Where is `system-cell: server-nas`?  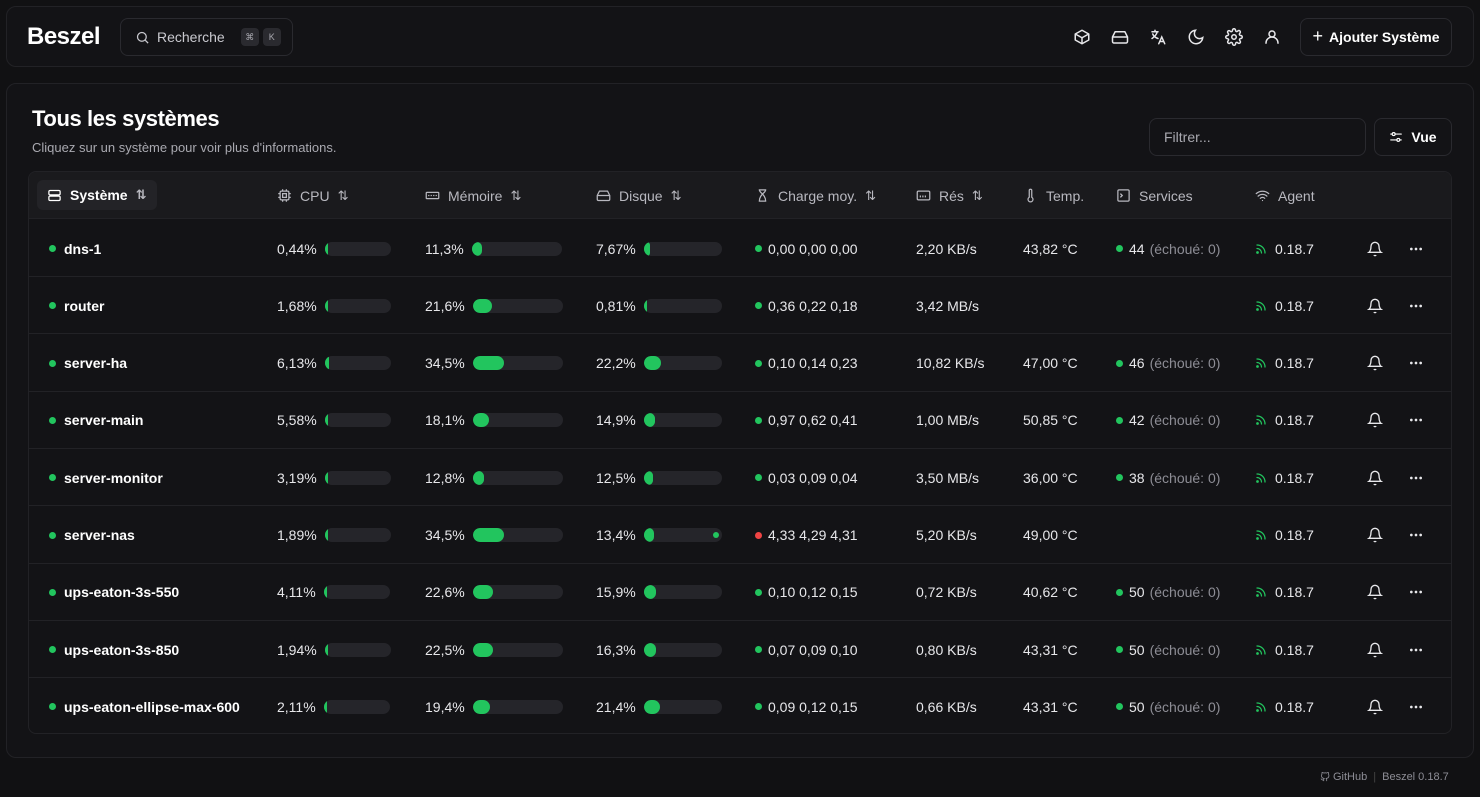 system-cell: server-nas is located at coordinates (92, 535).